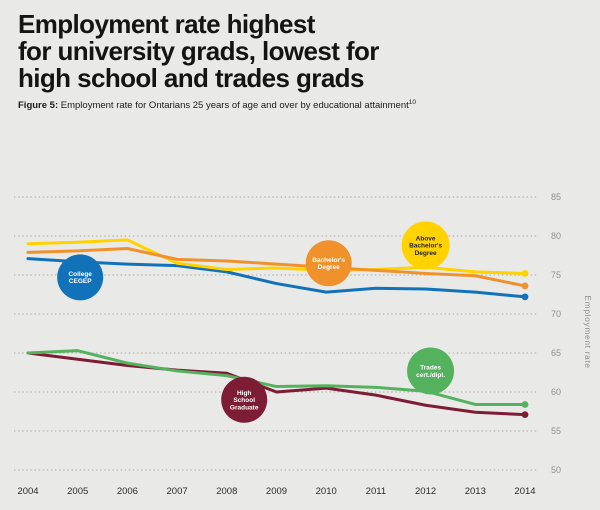 The height and width of the screenshot is (510, 600). I want to click on y-tick-label: 55, so click(556, 431).